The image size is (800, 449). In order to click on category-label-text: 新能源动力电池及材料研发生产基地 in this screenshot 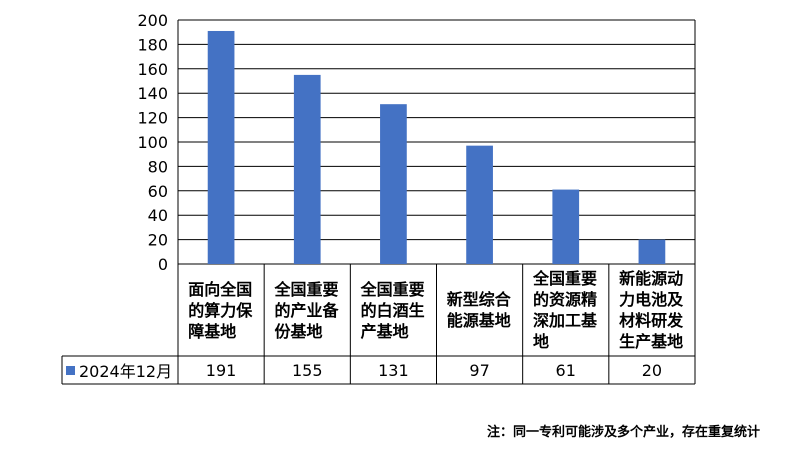, I will do `click(651, 310)`.